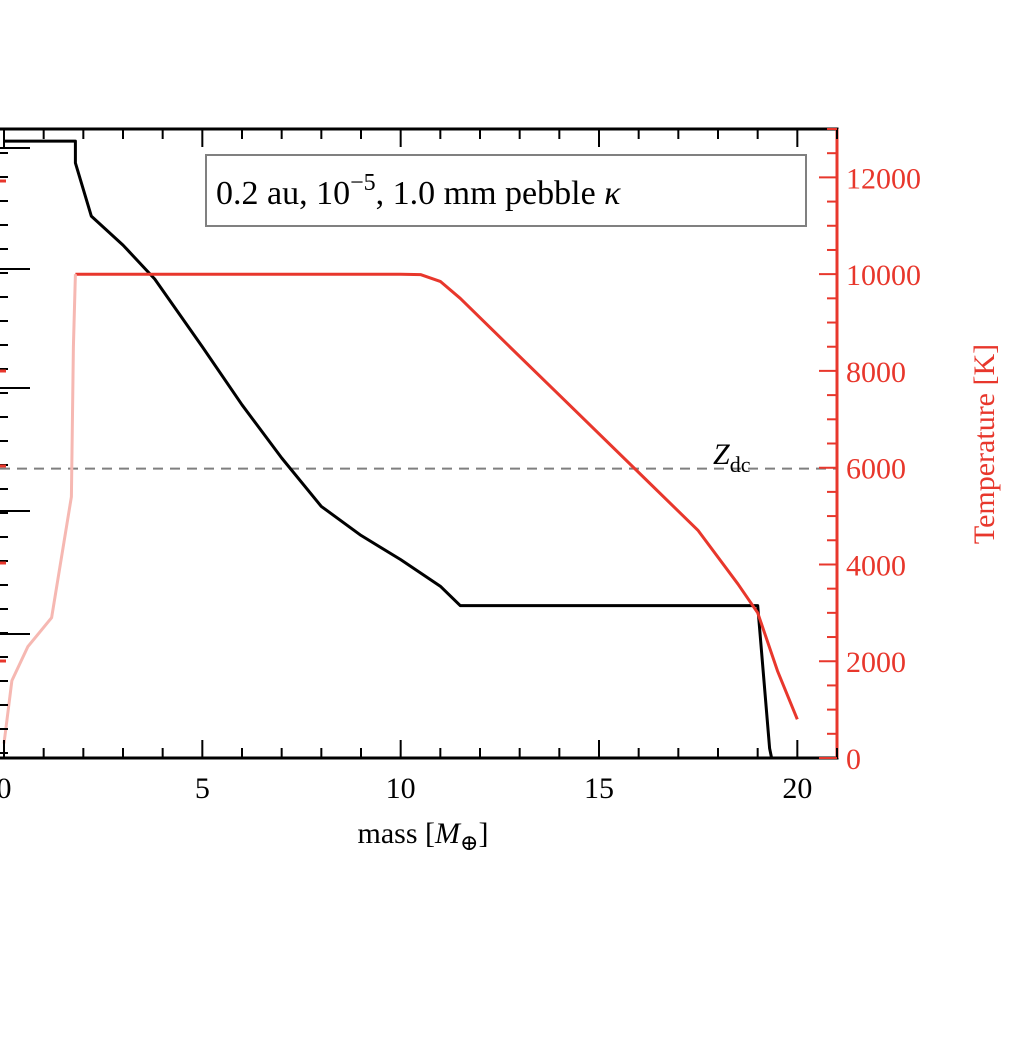 The width and height of the screenshot is (1014, 1042). What do you see at coordinates (984, 444) in the screenshot?
I see `y2-axis-title: Temperature [K]` at bounding box center [984, 444].